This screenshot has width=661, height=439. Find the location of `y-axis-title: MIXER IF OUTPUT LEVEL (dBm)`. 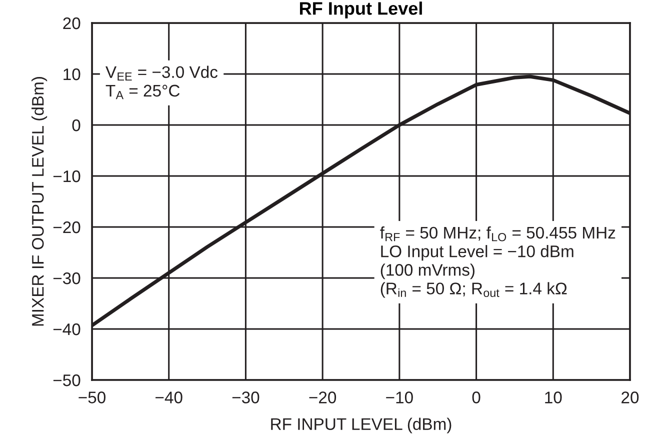

y-axis-title: MIXER IF OUTPUT LEVEL (dBm) is located at coordinates (40, 201).